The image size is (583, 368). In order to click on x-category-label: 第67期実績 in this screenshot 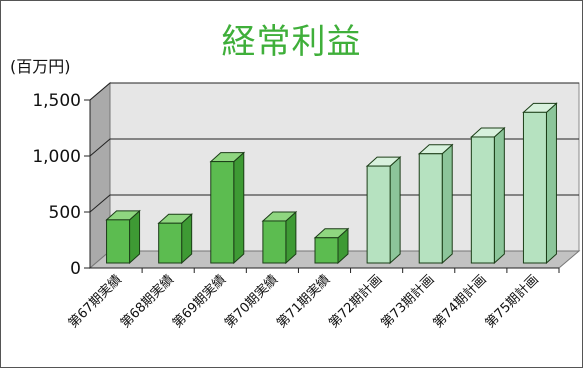, I will do `click(95, 302)`.